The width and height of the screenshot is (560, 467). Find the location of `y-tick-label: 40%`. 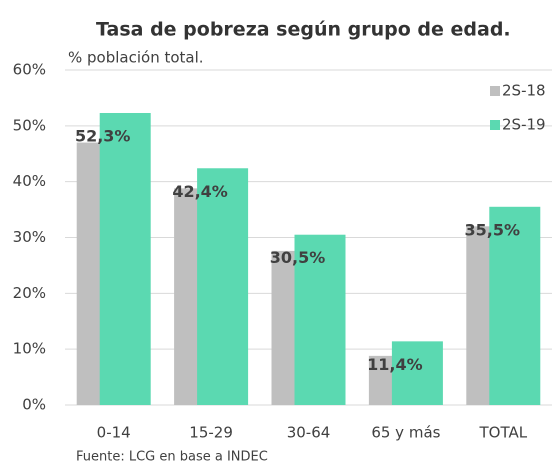

y-tick-label: 40% is located at coordinates (29, 181).